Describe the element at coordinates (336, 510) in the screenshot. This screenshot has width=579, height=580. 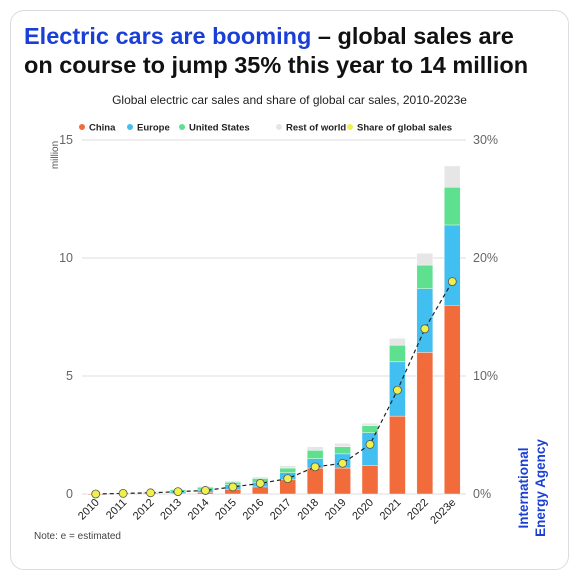
I see `x-tick-label: 2019` at that location.